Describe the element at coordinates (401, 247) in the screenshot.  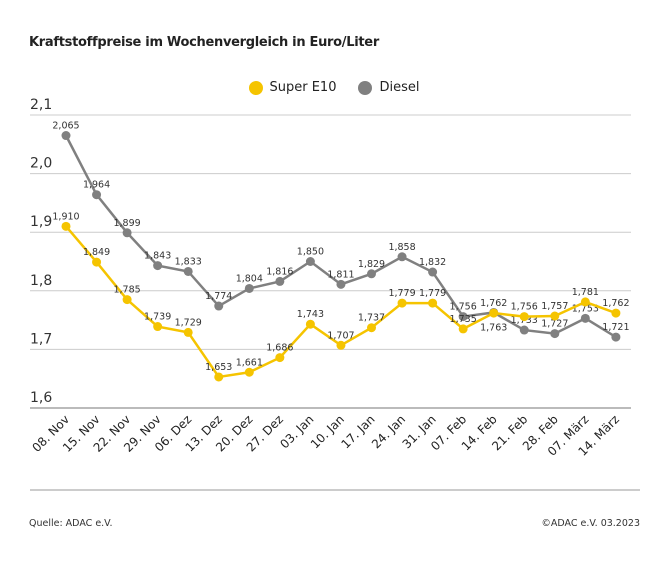
I see `data-label: 1,858` at that location.